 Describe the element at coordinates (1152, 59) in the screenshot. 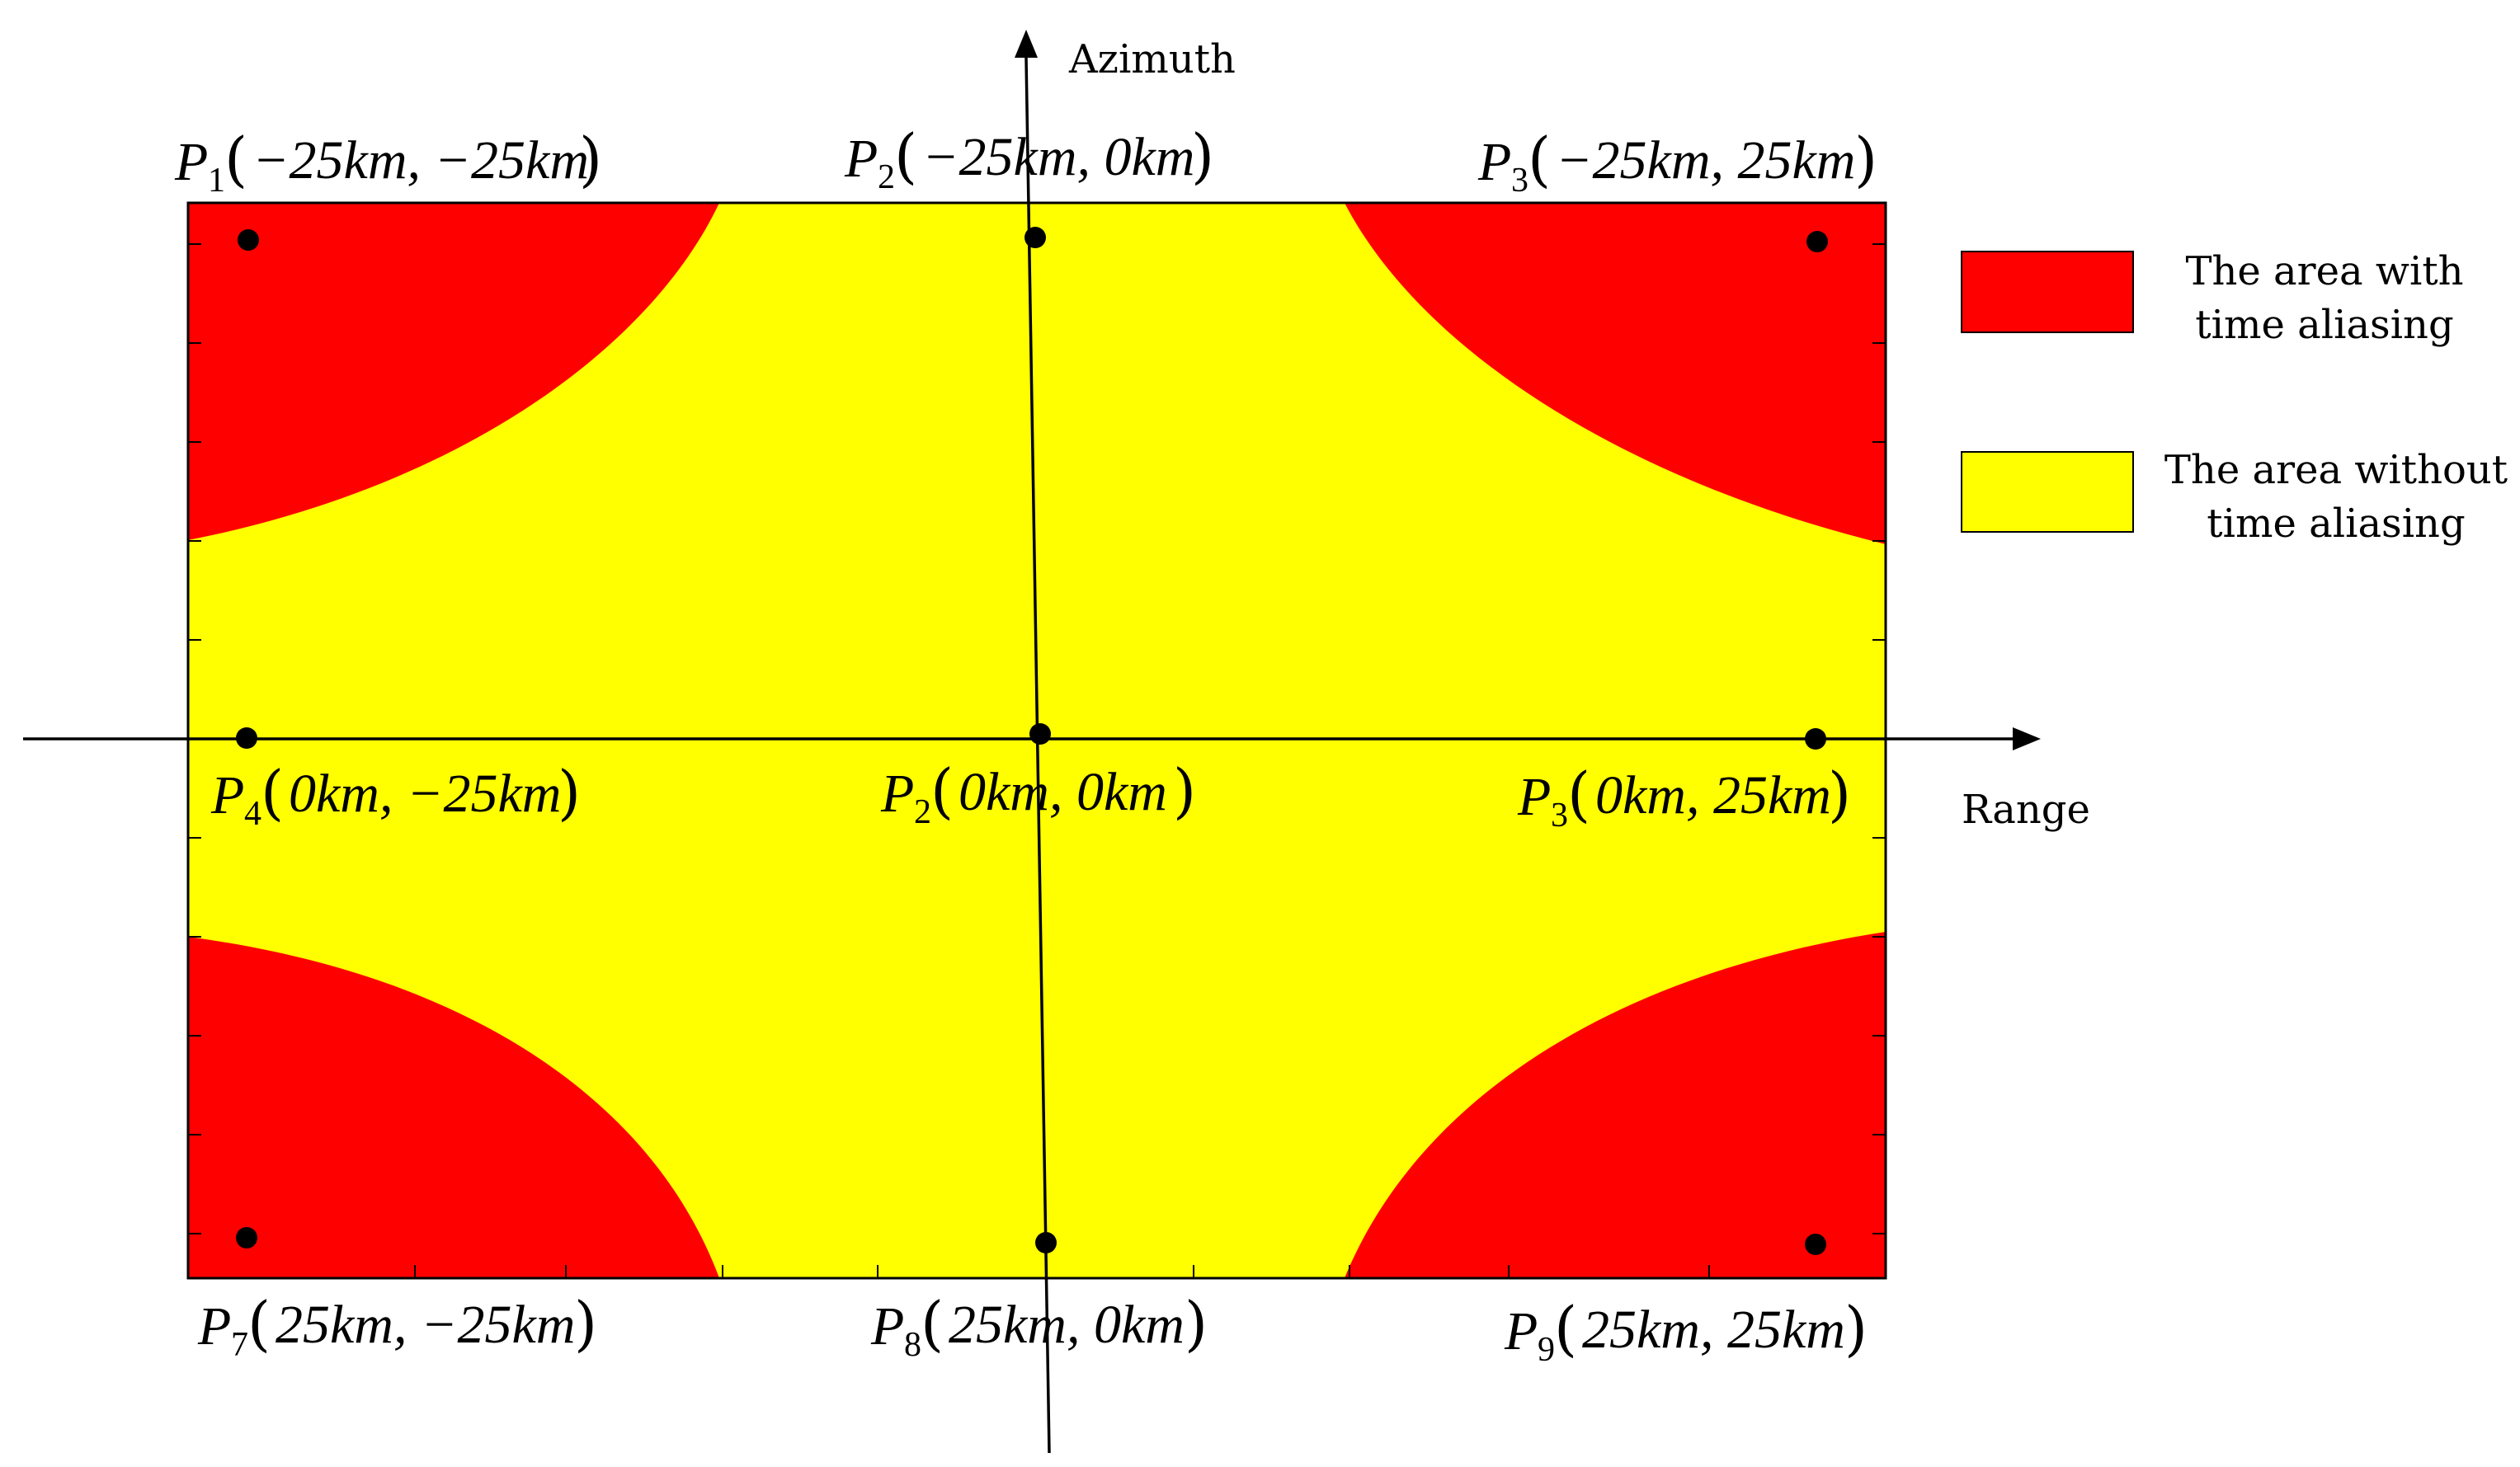

I see `azimuth-axis-label: Azimuth` at that location.